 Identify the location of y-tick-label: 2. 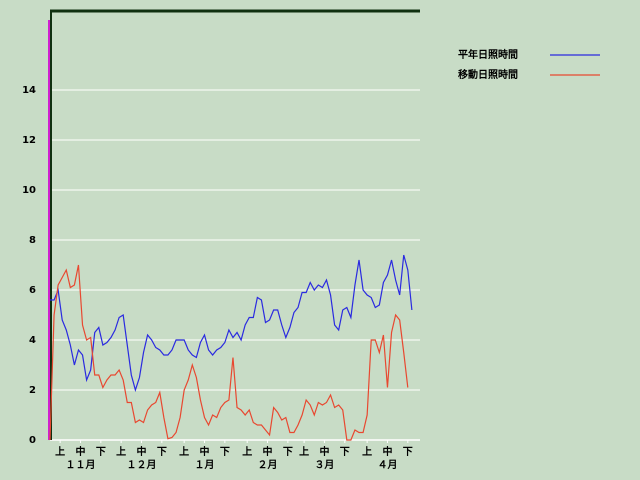
(32, 390).